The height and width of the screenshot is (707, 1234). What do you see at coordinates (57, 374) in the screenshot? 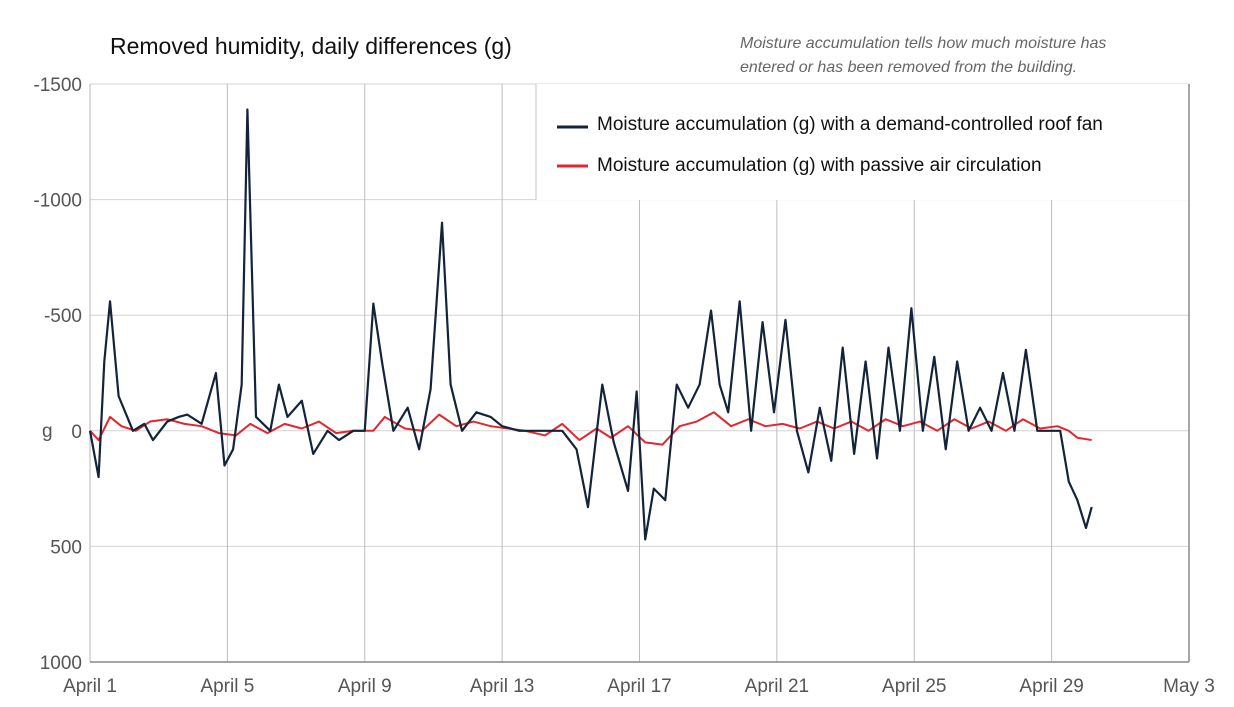
I see `y-tick-labels: -1500 -1000 -500 0 500 1000` at bounding box center [57, 374].